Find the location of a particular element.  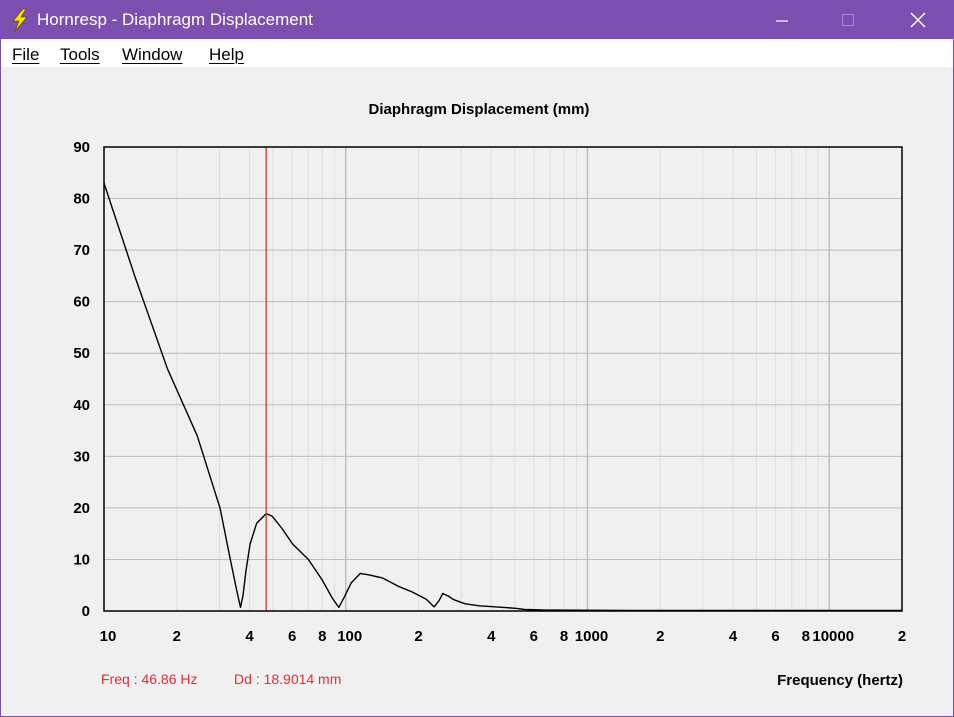

maximize-icon is located at coordinates (848, 20).